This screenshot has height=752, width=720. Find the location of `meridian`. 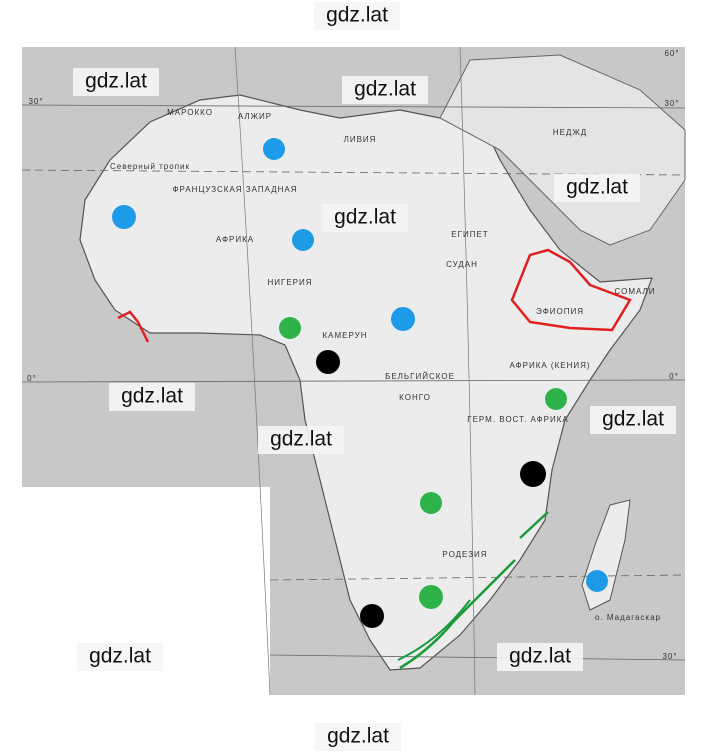

meridian is located at coordinates (252, 371).